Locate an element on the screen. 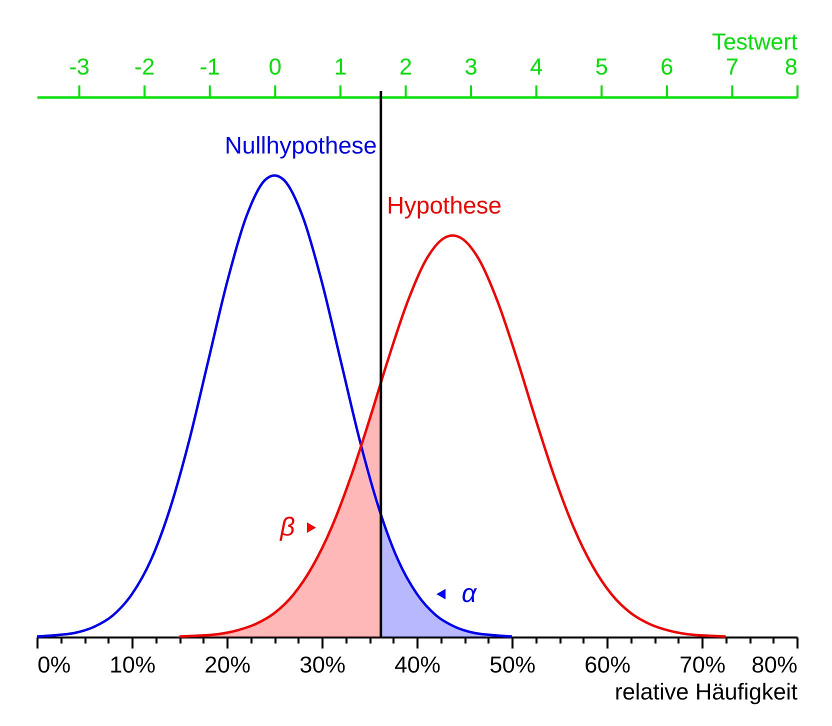  x2-axis-title: Testwert is located at coordinates (755, 41).